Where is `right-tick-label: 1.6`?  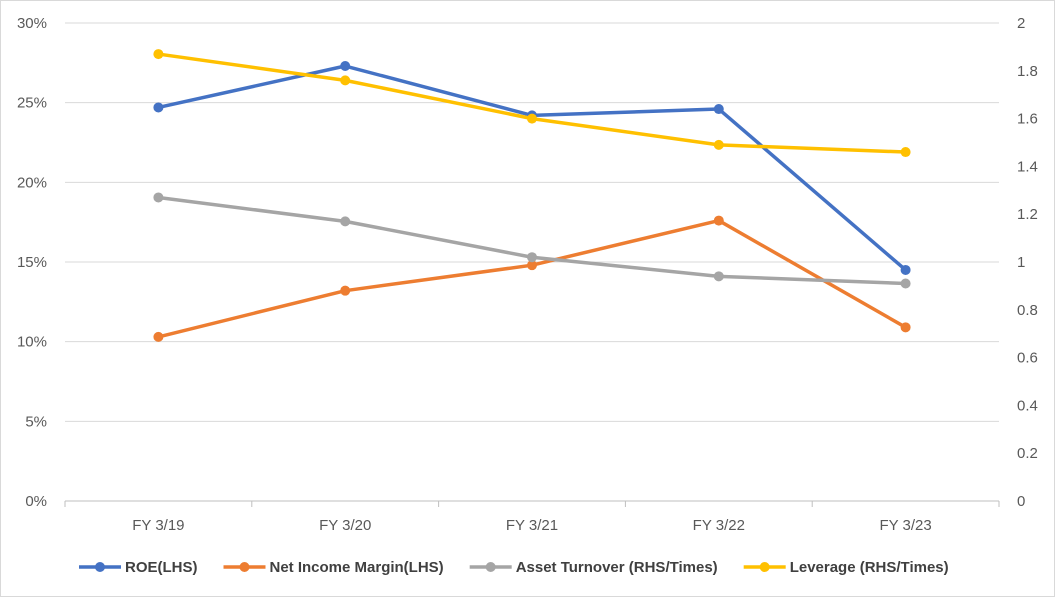
right-tick-label: 1.6 is located at coordinates (1027, 119).